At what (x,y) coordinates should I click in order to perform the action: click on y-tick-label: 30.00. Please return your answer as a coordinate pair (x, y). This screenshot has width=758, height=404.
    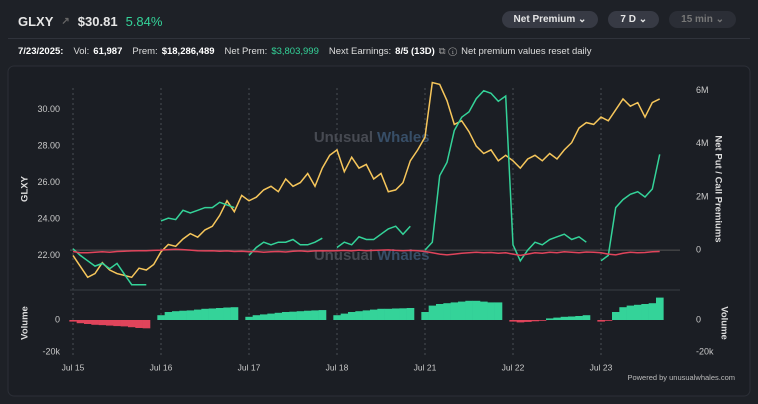
    Looking at the image, I should click on (48, 109).